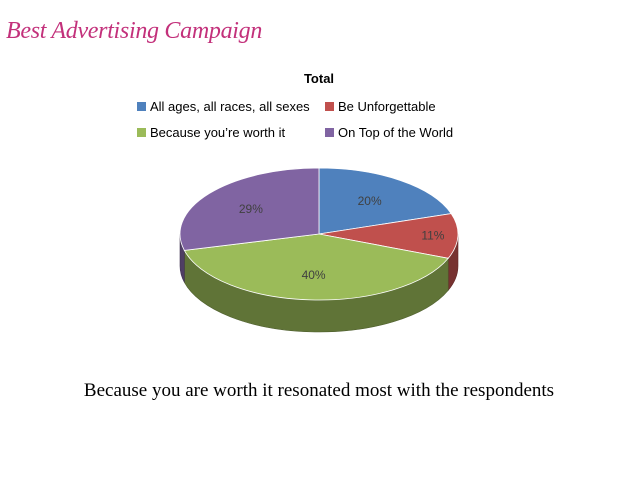  What do you see at coordinates (314, 275) in the screenshot?
I see `data-label-because-you-re-worth-it: 40%` at bounding box center [314, 275].